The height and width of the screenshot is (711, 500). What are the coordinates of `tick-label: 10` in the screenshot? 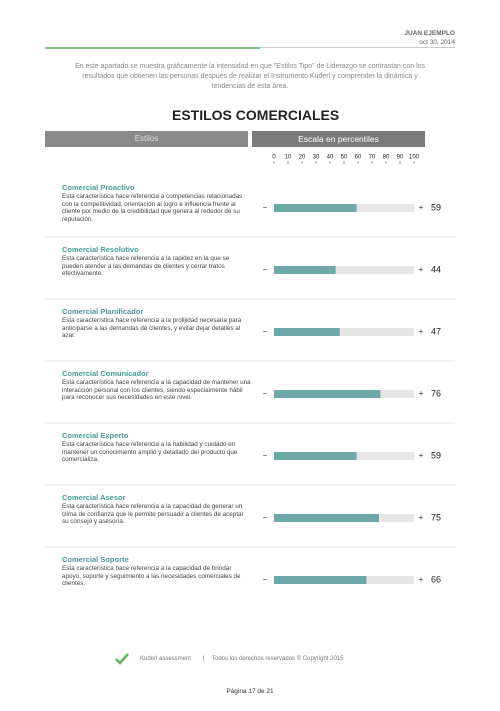 It's located at (288, 158).